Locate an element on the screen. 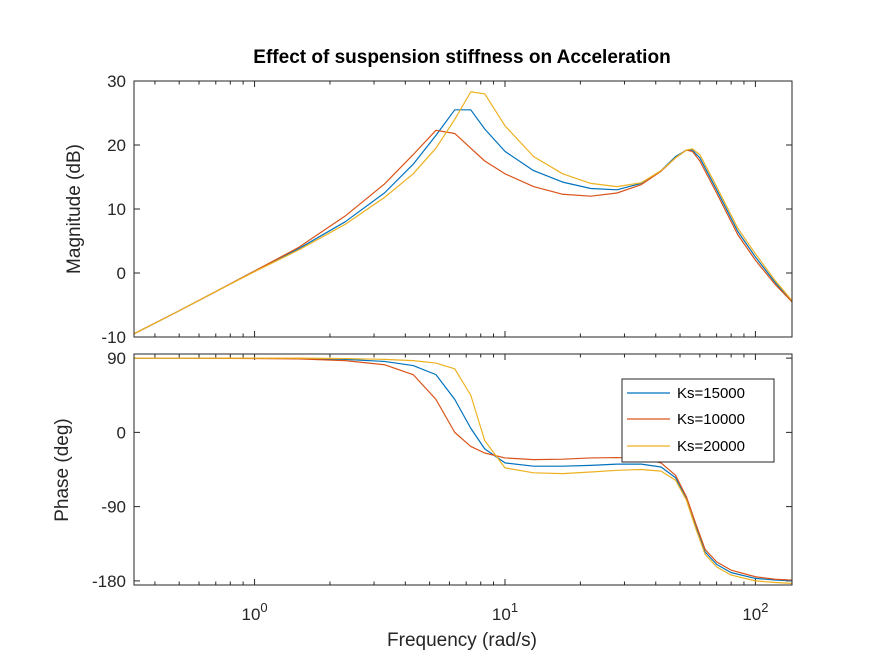  legend-label-ks20000: Ks=20000 is located at coordinates (711, 446).